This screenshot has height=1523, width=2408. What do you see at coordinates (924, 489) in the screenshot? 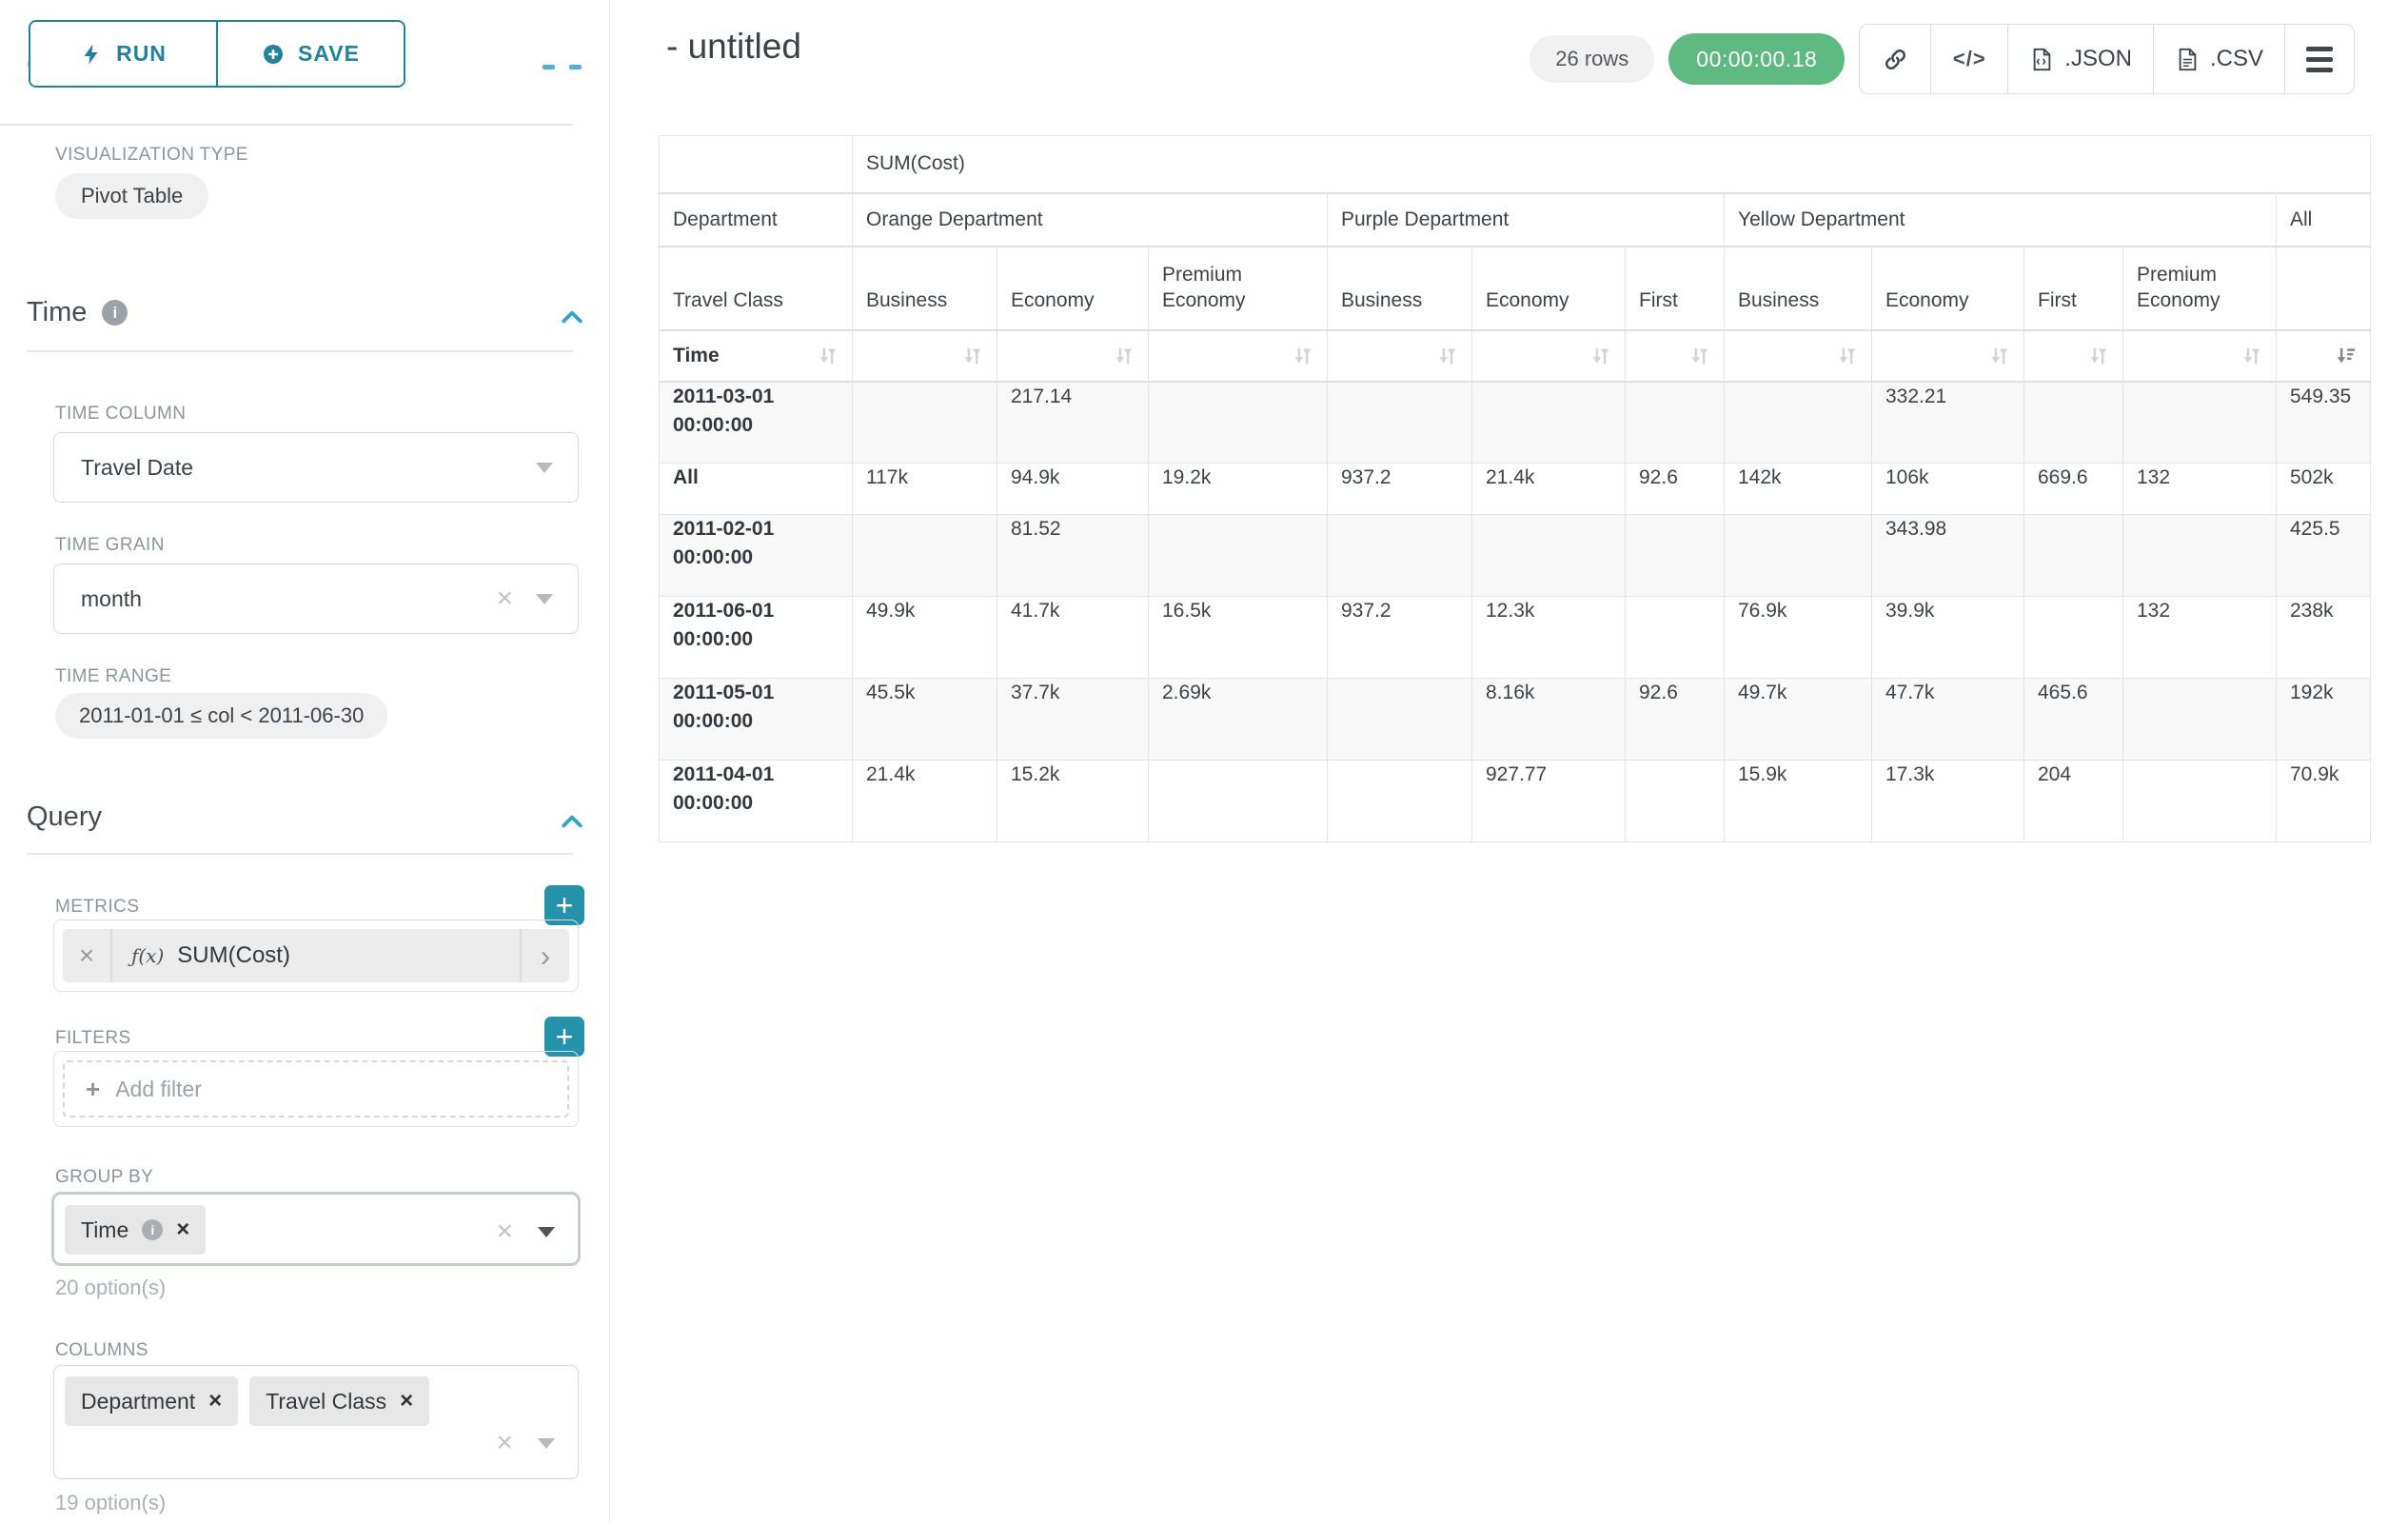
I see `value-cell: 117k` at bounding box center [924, 489].